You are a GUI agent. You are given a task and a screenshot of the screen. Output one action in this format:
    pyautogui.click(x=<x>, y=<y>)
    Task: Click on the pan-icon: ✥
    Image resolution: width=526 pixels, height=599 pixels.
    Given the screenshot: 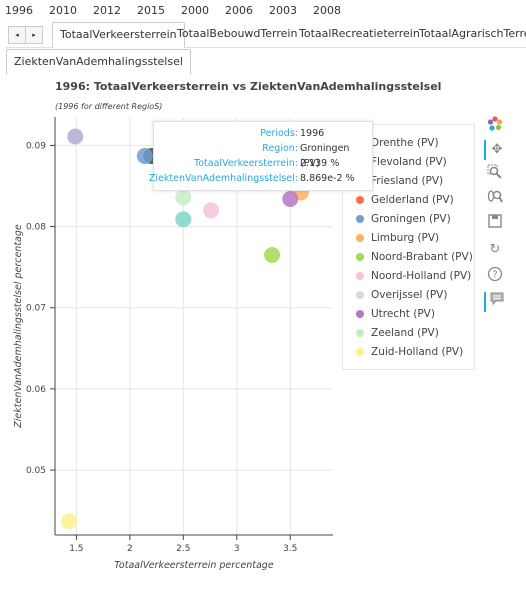 What is the action you would take?
    pyautogui.click(x=496, y=150)
    